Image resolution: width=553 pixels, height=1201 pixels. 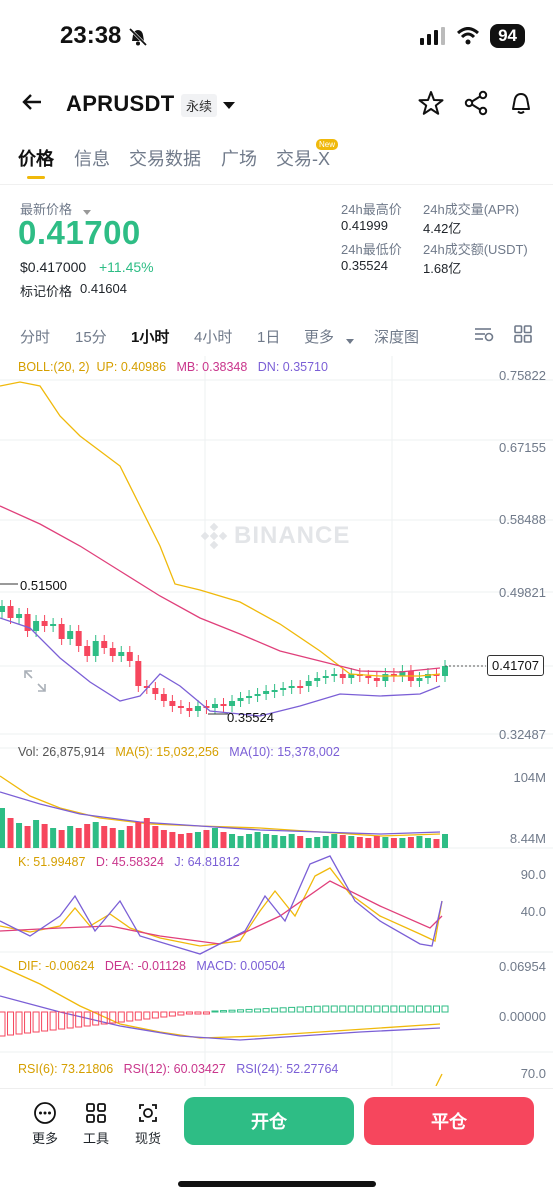 I want to click on symbol-title: APRUSDT, so click(x=120, y=103).